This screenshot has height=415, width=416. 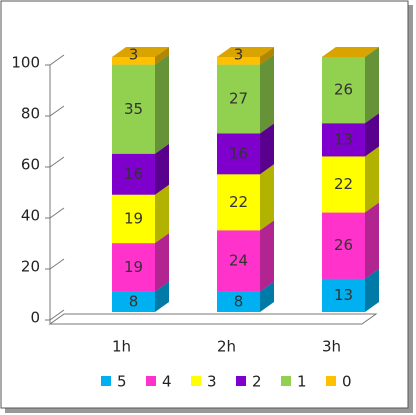 I want to click on data-label: 24, so click(x=238, y=261).